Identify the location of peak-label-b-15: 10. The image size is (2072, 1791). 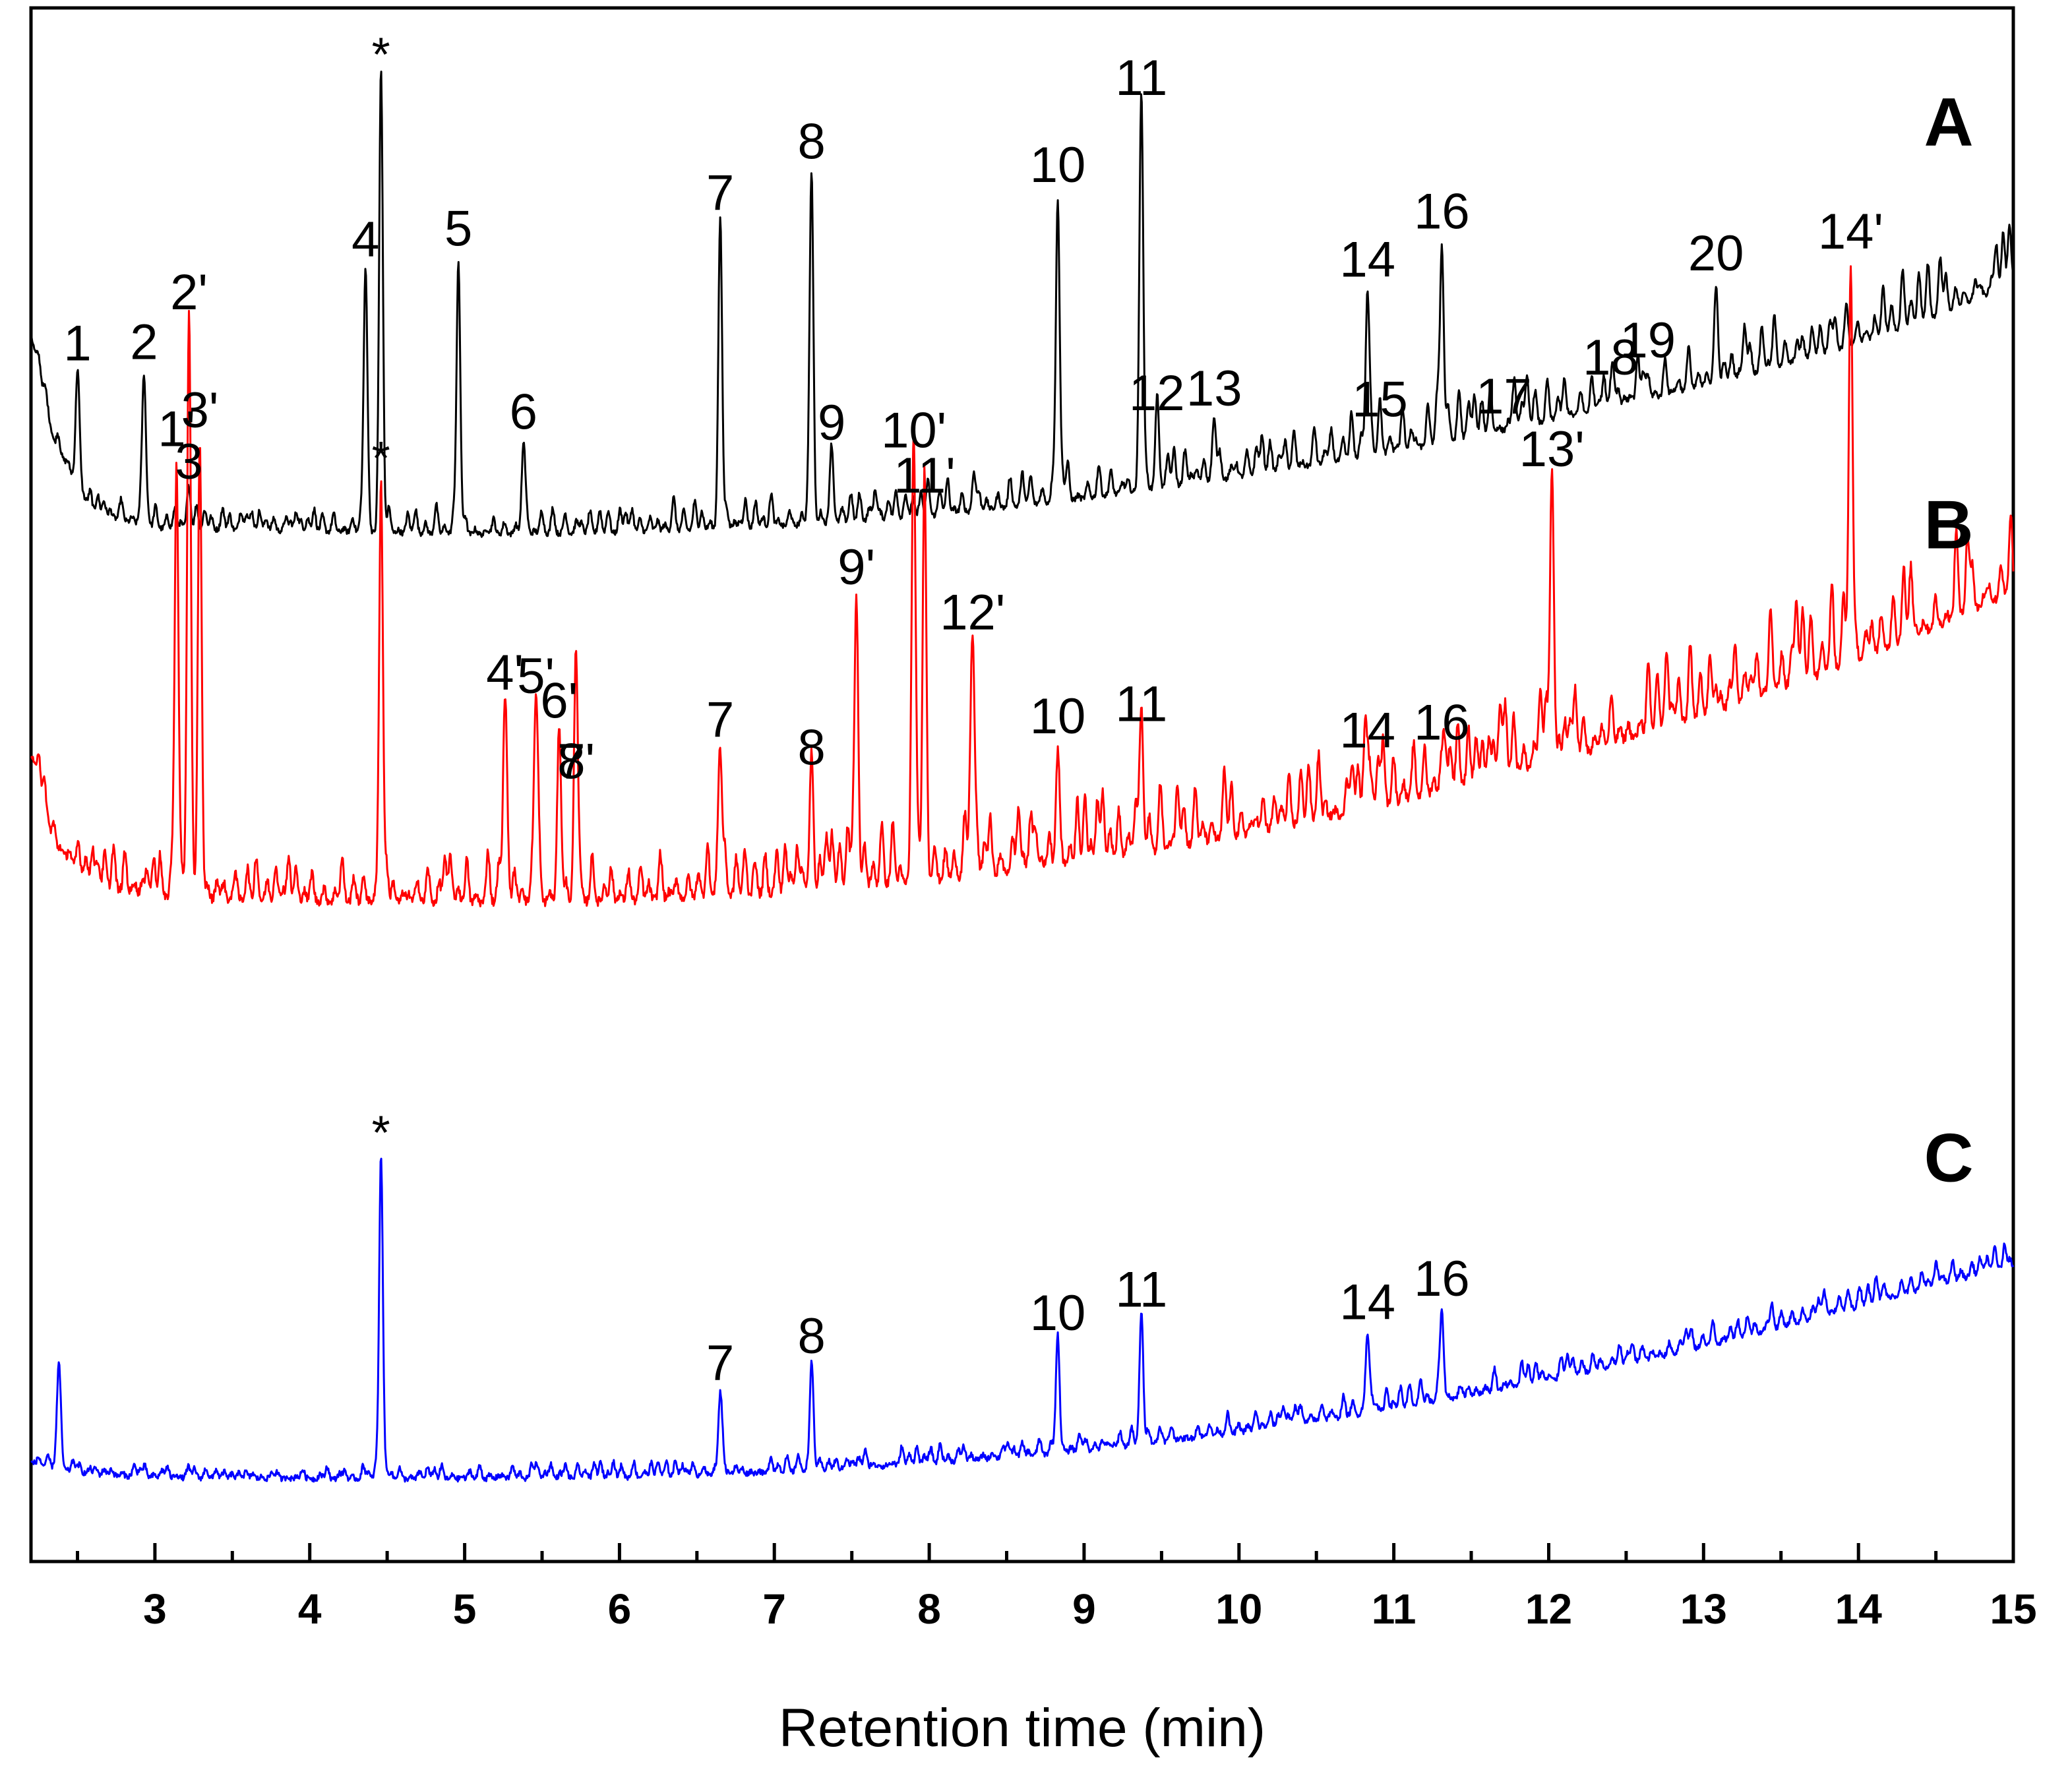
(1058, 716).